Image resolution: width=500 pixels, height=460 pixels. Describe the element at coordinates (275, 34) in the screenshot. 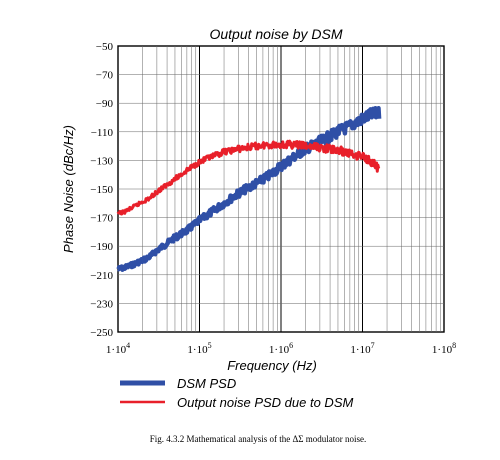

I see `chart-title: Output noise by DSM` at that location.